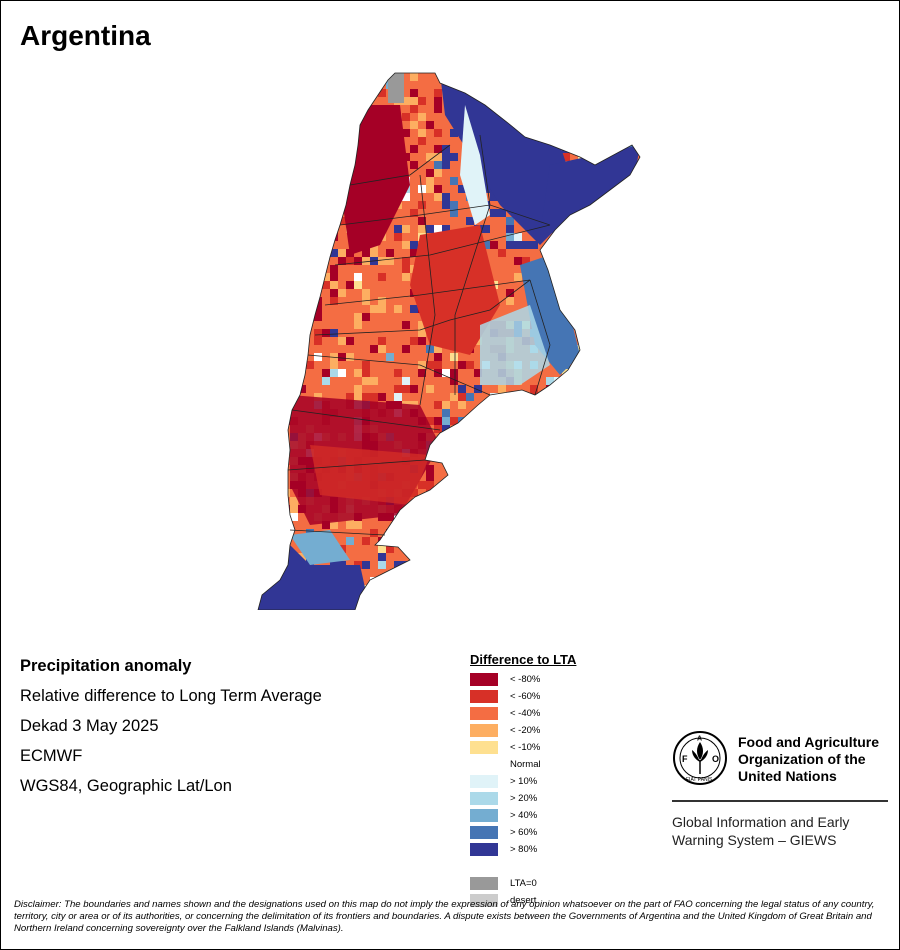 The image size is (900, 950). Describe the element at coordinates (523, 900) in the screenshot. I see `legend-item: desert` at that location.